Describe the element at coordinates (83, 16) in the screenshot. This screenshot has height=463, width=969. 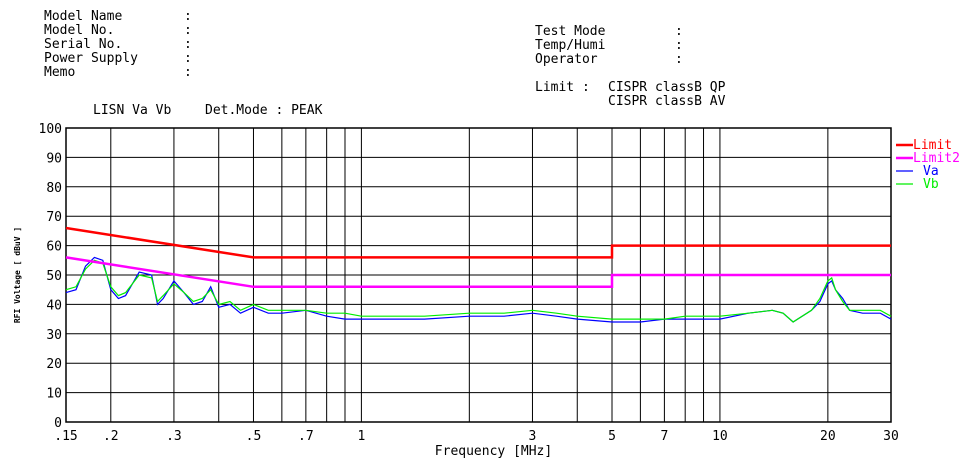
I see `header-left-label-0: Model Name` at that location.